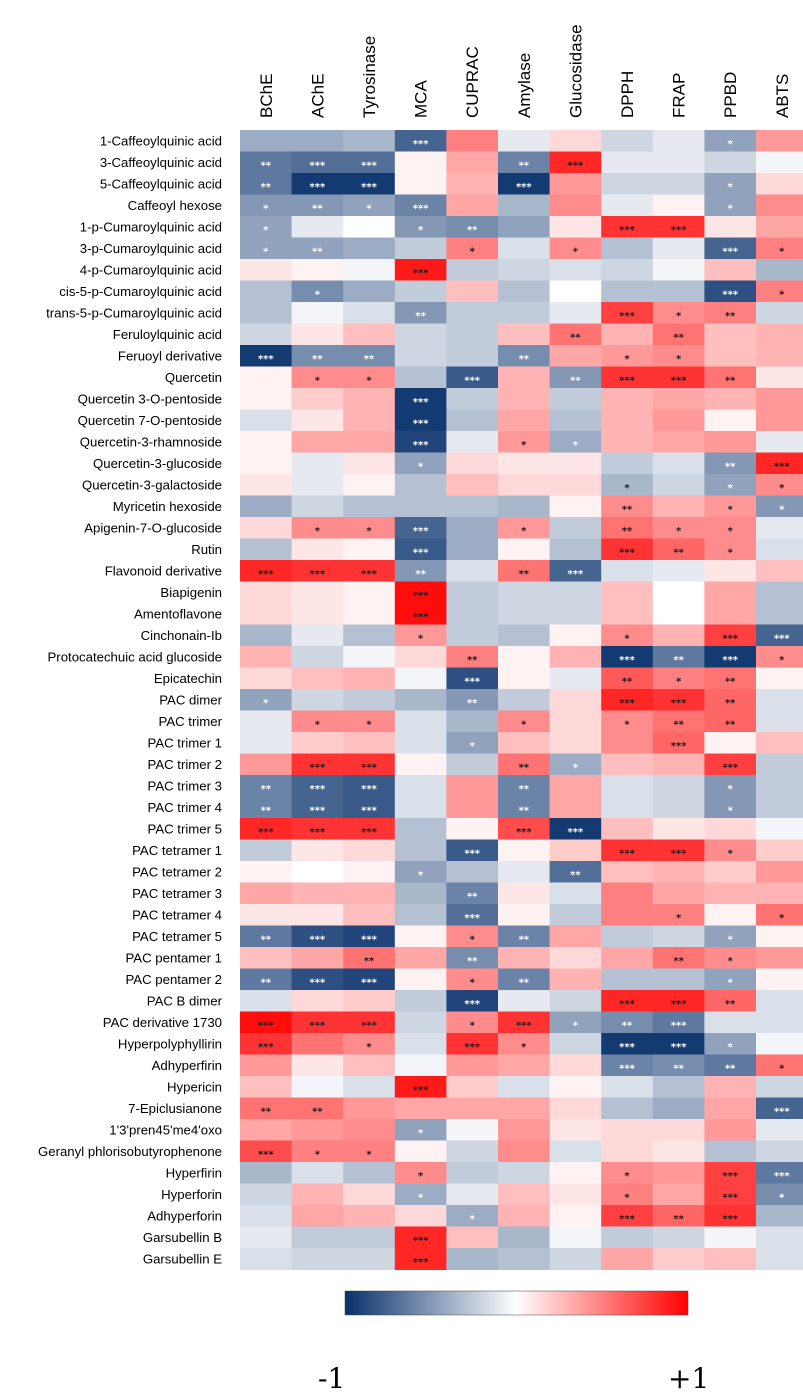 This screenshot has width=803, height=1397. I want to click on row-label: Garsubellin B, so click(182, 1237).